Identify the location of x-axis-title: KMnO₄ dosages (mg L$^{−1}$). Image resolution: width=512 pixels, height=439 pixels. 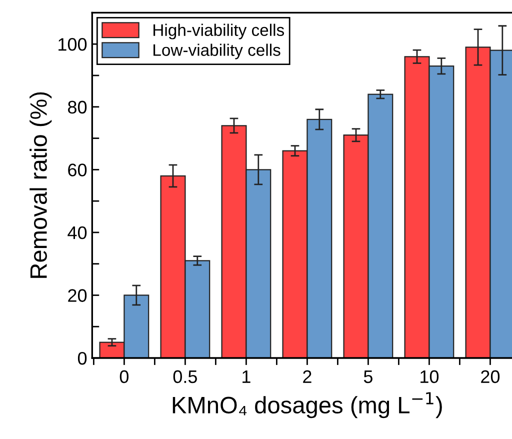
(307, 405).